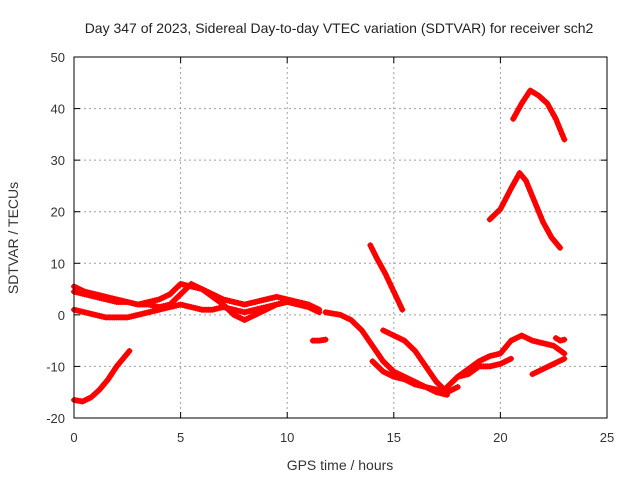 Image resolution: width=640 pixels, height=480 pixels. Describe the element at coordinates (58, 57) in the screenshot. I see `y-tick-label: 50` at that location.